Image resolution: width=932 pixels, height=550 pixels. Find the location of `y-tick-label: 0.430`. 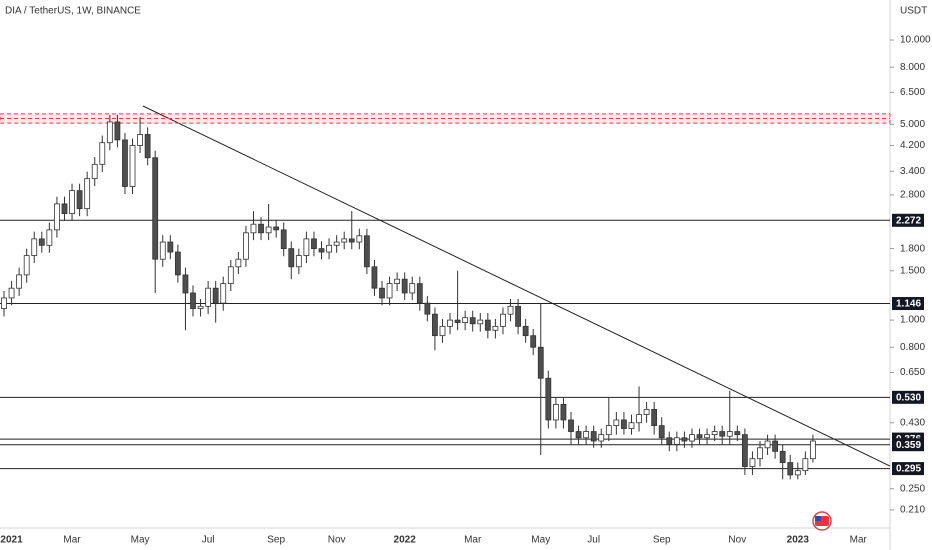

y-tick-label: 0.430 is located at coordinates (912, 422).